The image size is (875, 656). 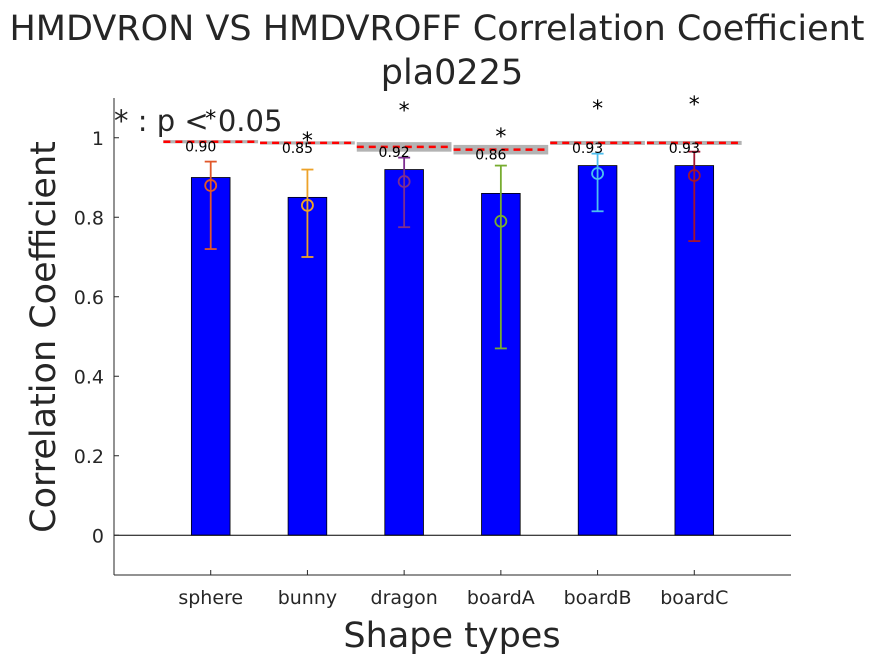 What do you see at coordinates (501, 221) in the screenshot?
I see `point-boardA` at bounding box center [501, 221].